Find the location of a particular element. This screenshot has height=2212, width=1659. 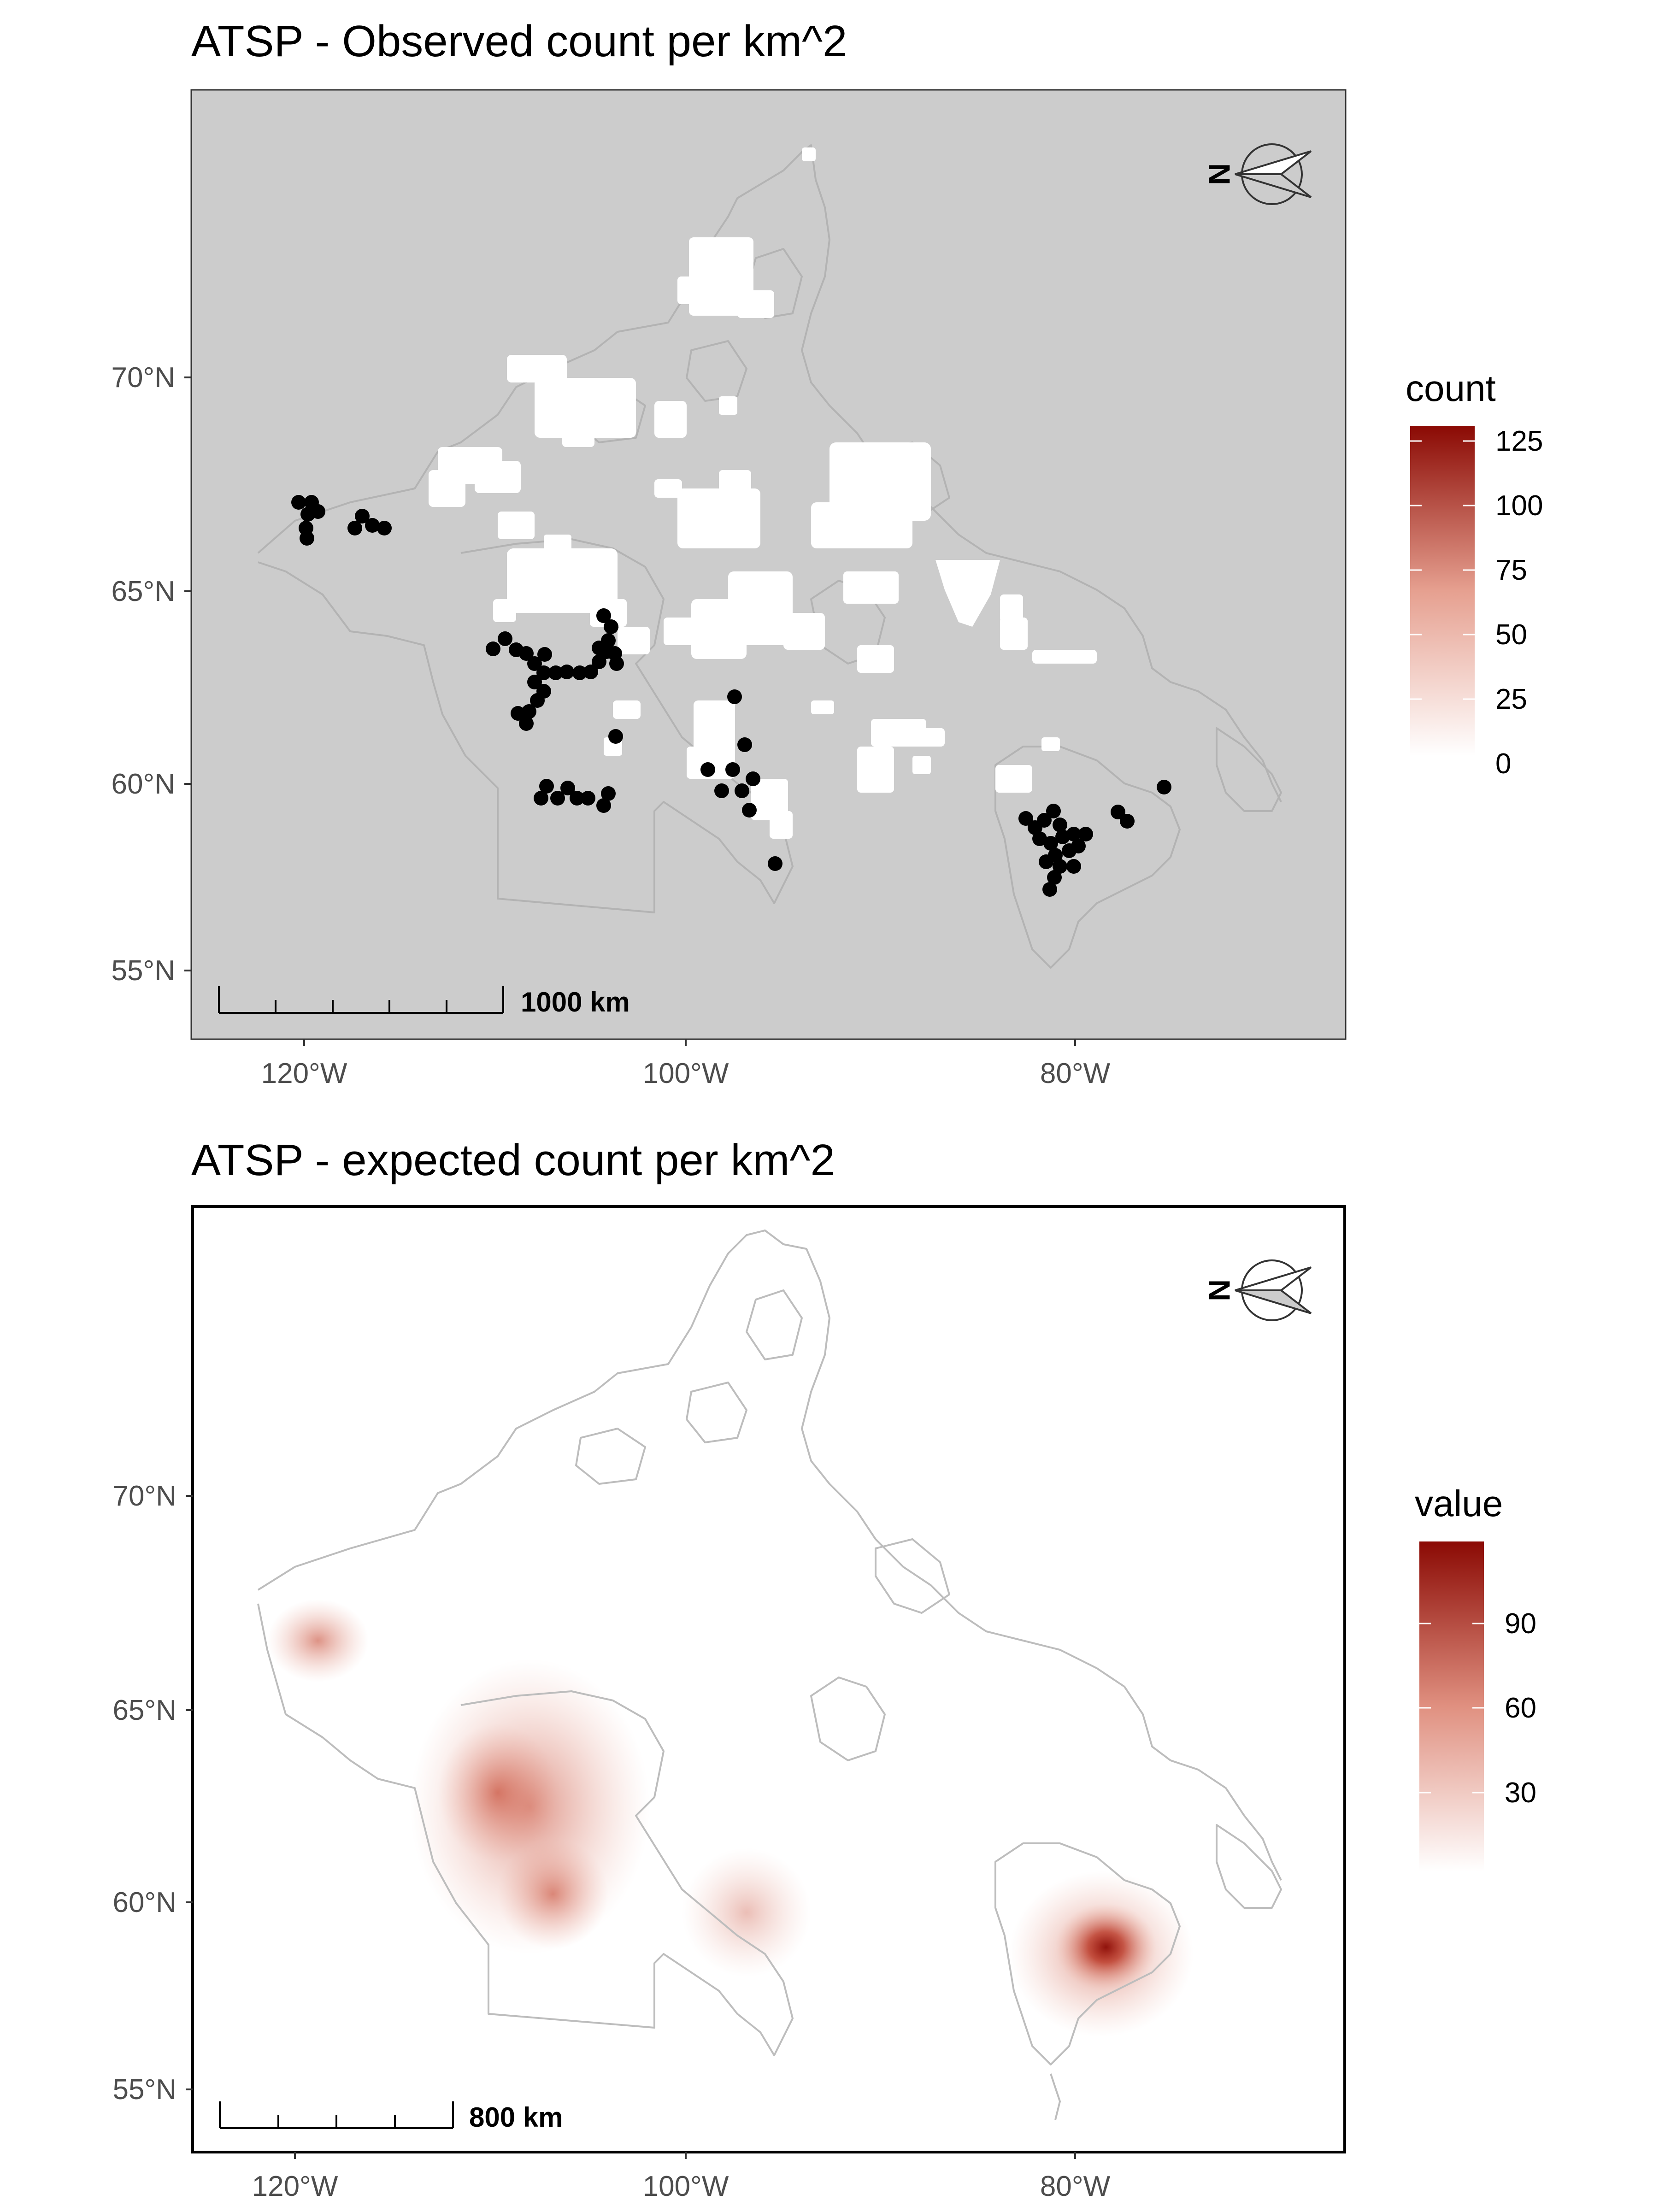

legend-label: 75 is located at coordinates (1511, 570).